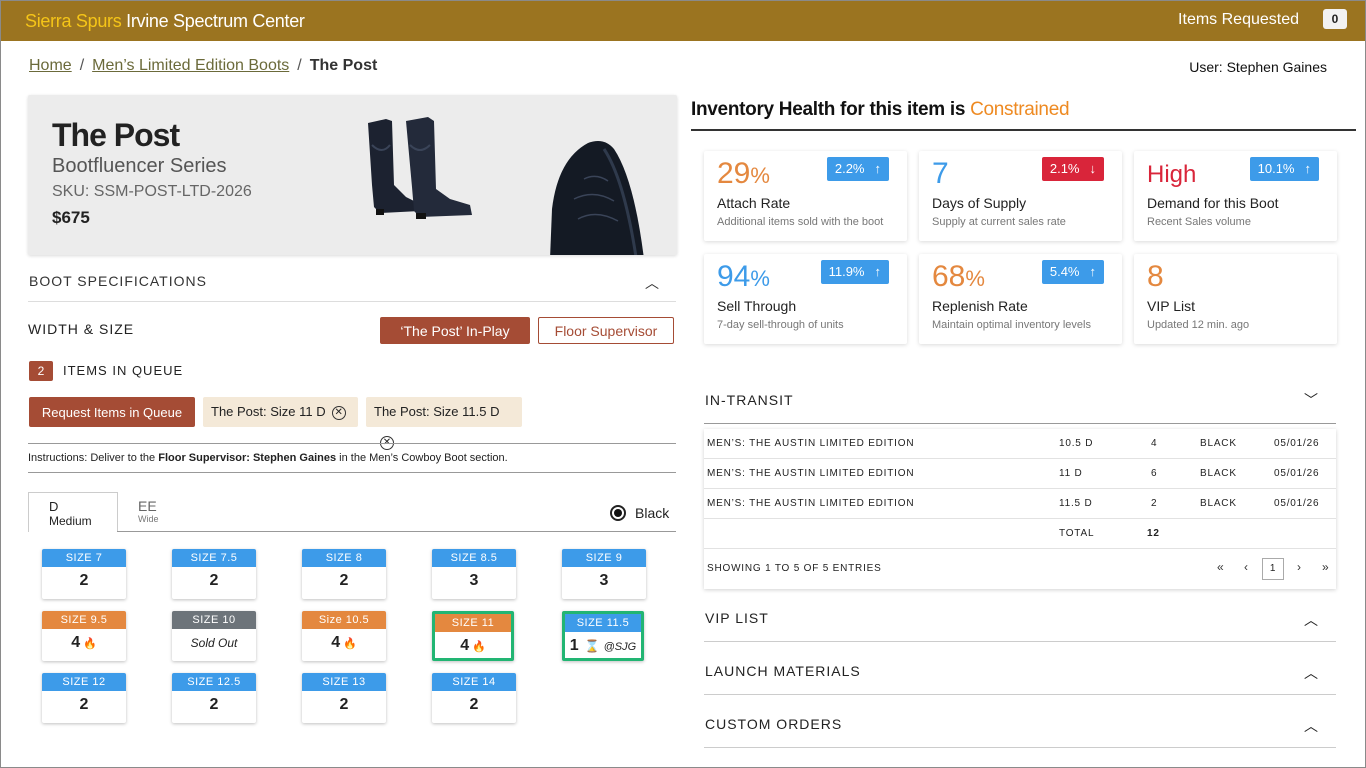 The width and height of the screenshot is (1366, 768). Describe the element at coordinates (1198, 325) in the screenshot. I see `metric-description: Updated 12 min. ago` at that location.